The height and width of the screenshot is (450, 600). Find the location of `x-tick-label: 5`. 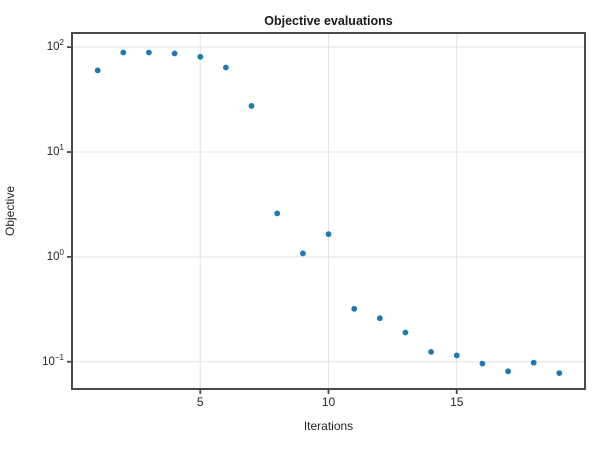

x-tick-label: 5 is located at coordinates (200, 402).